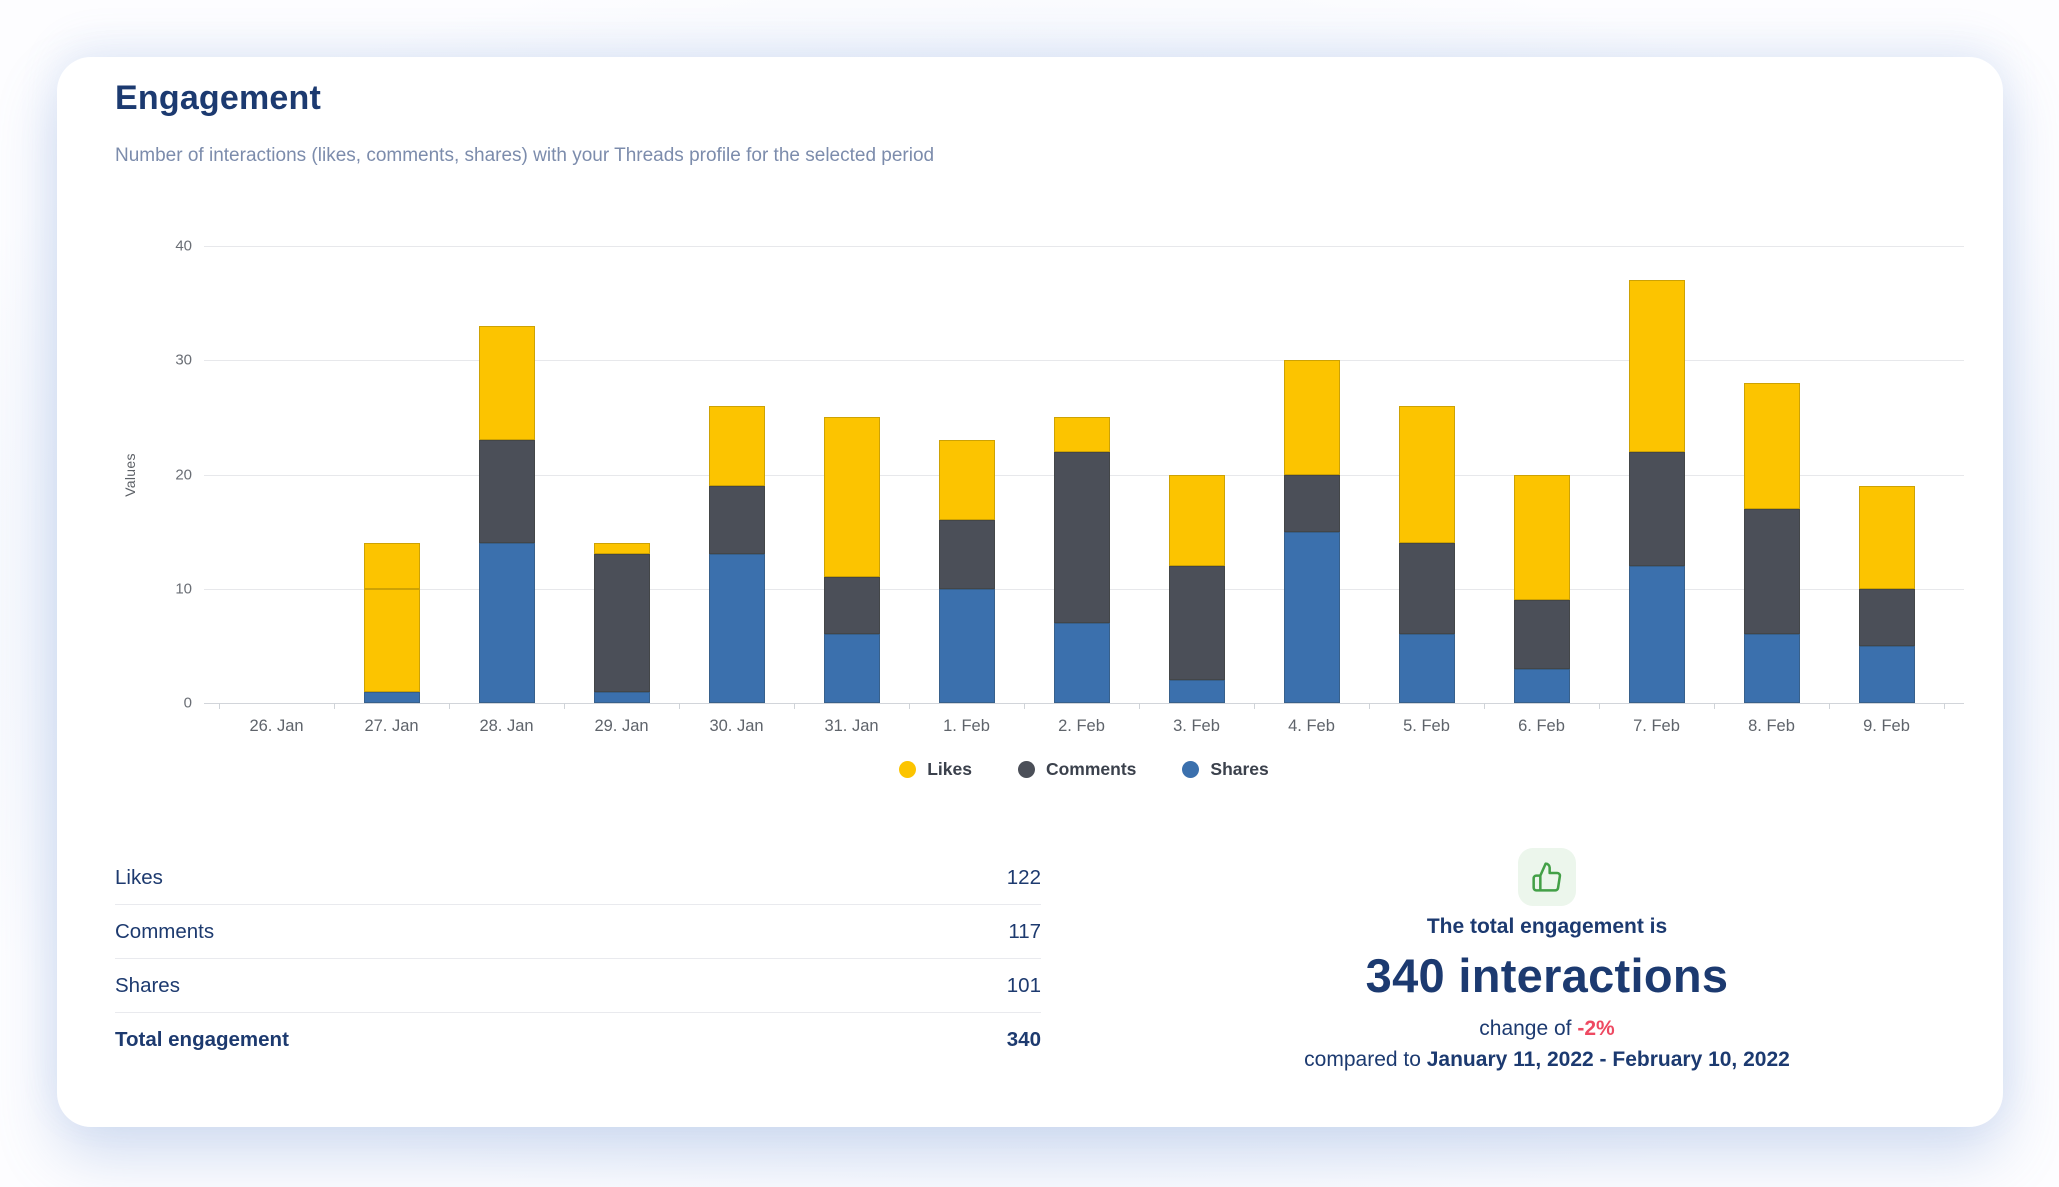 This screenshot has height=1187, width=2059. What do you see at coordinates (1886, 617) in the screenshot?
I see `bar-segment-comments-9-feb` at bounding box center [1886, 617].